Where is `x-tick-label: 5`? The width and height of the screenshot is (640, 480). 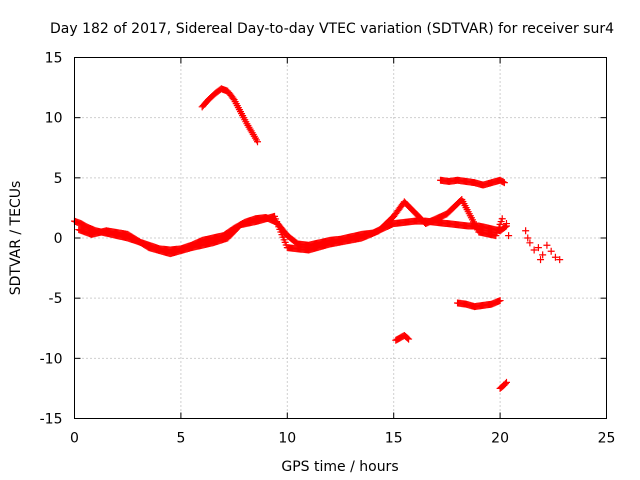 x-tick-label: 5 is located at coordinates (180, 439).